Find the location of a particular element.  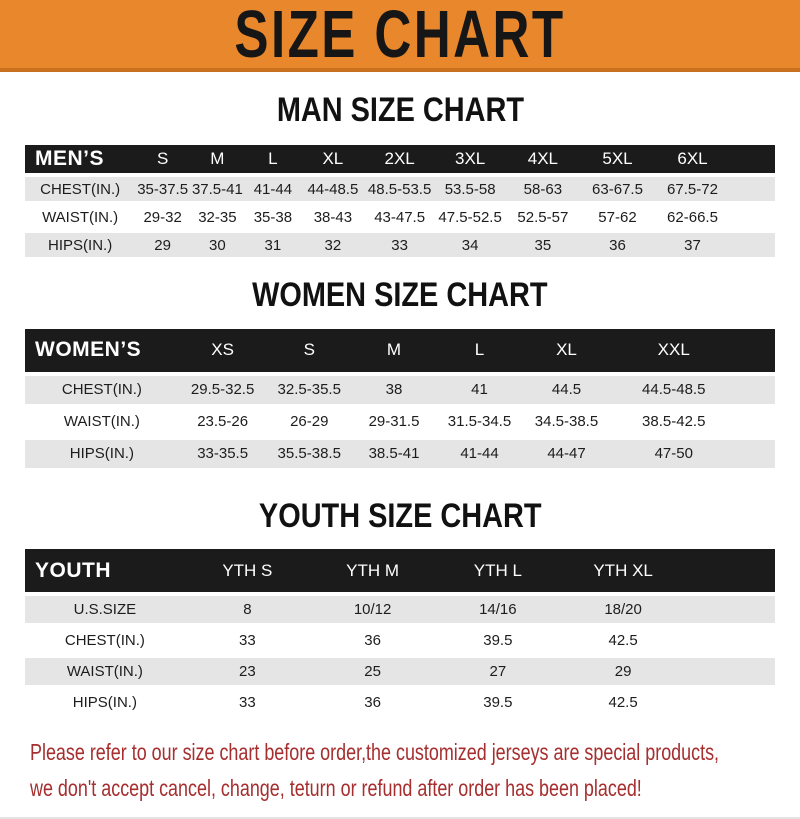

cell: 37.5-41 is located at coordinates (217, 189).